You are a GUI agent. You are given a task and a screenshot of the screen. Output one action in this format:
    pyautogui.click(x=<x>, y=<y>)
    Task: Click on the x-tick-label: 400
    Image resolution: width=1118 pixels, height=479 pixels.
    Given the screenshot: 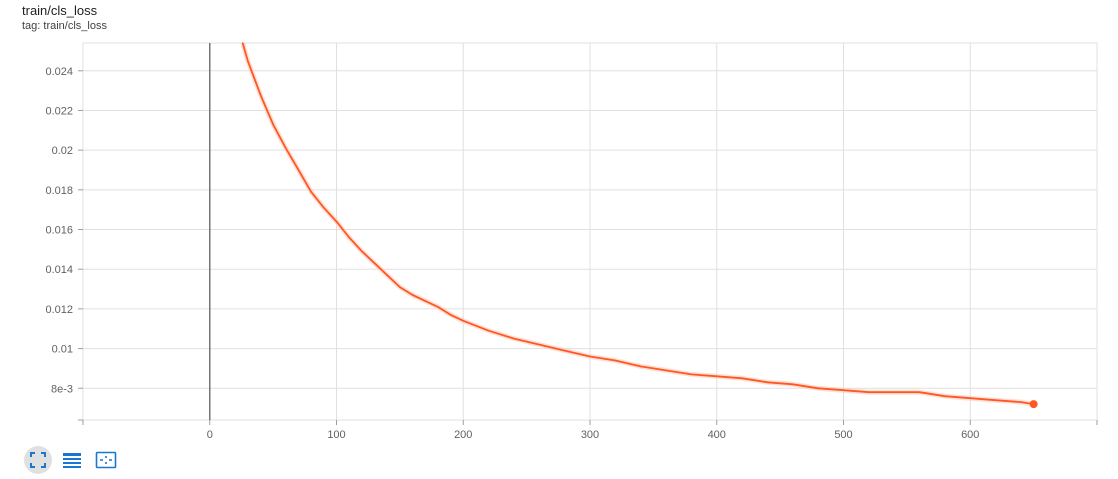 What is the action you would take?
    pyautogui.click(x=717, y=434)
    